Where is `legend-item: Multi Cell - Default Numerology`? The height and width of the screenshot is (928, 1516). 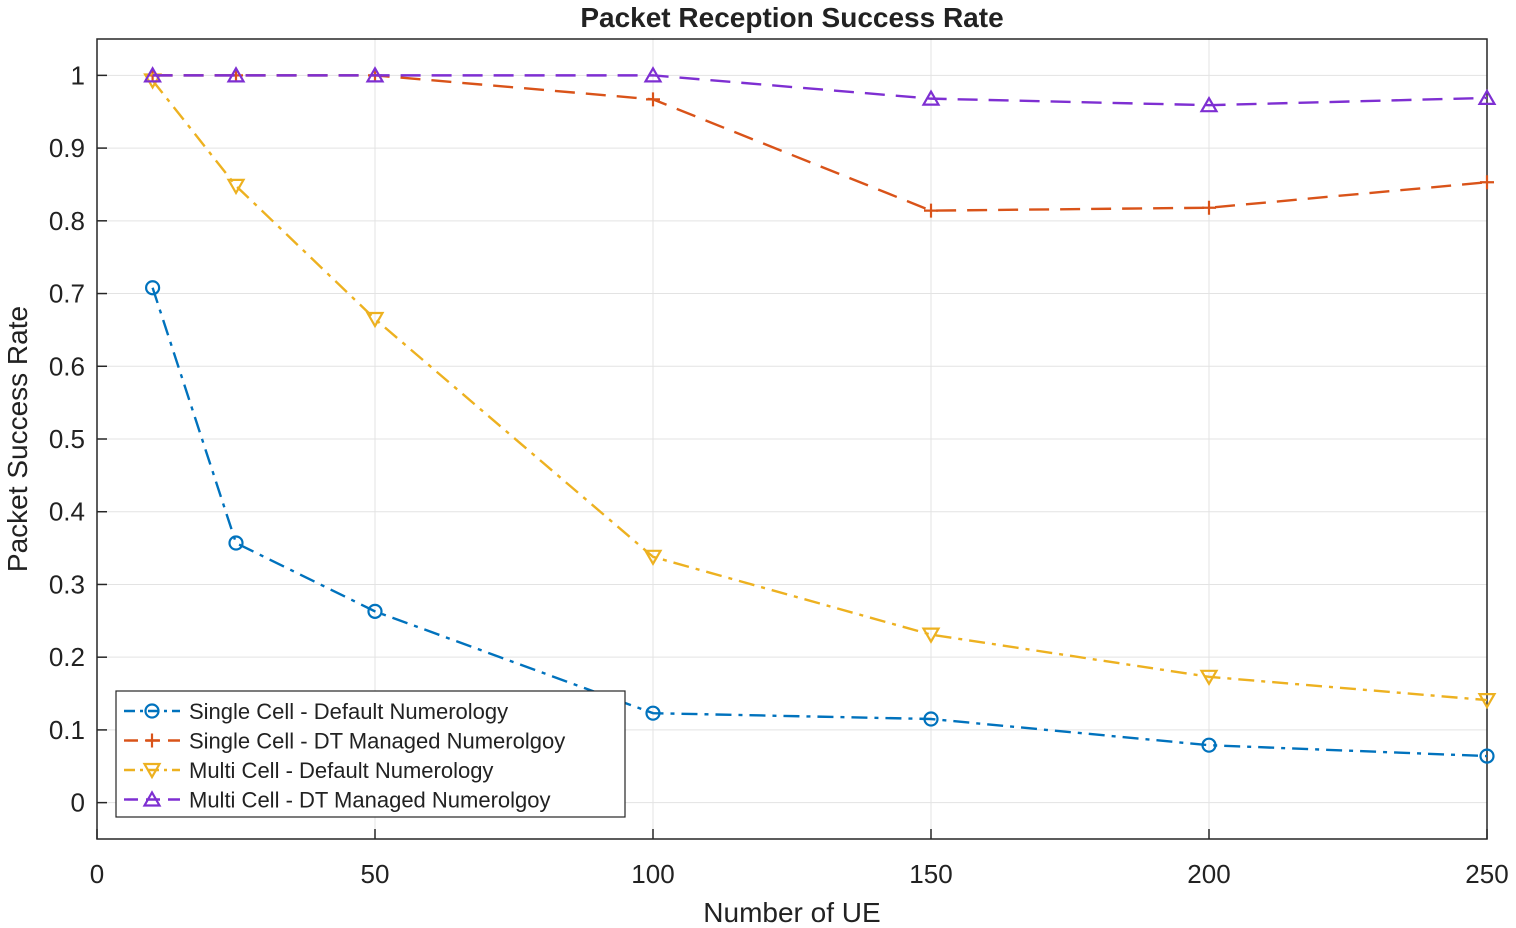
legend-item: Multi Cell - Default Numerology is located at coordinates (308, 770).